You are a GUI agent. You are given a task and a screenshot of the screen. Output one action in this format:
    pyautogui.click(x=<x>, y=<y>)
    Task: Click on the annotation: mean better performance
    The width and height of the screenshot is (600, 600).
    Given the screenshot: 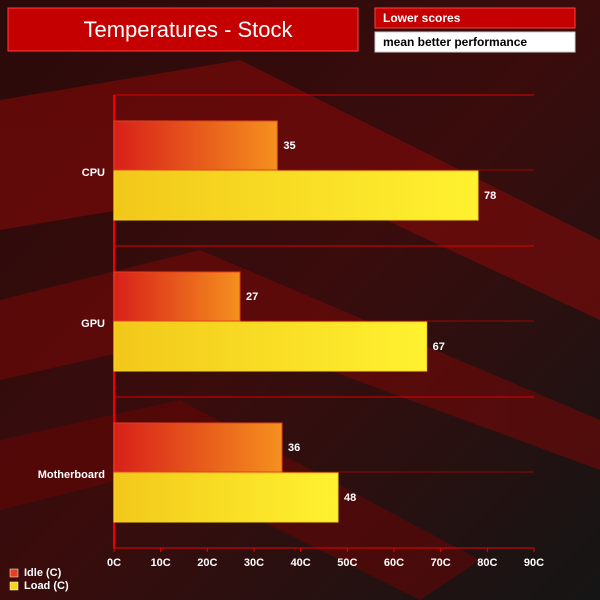 What is the action you would take?
    pyautogui.click(x=455, y=42)
    